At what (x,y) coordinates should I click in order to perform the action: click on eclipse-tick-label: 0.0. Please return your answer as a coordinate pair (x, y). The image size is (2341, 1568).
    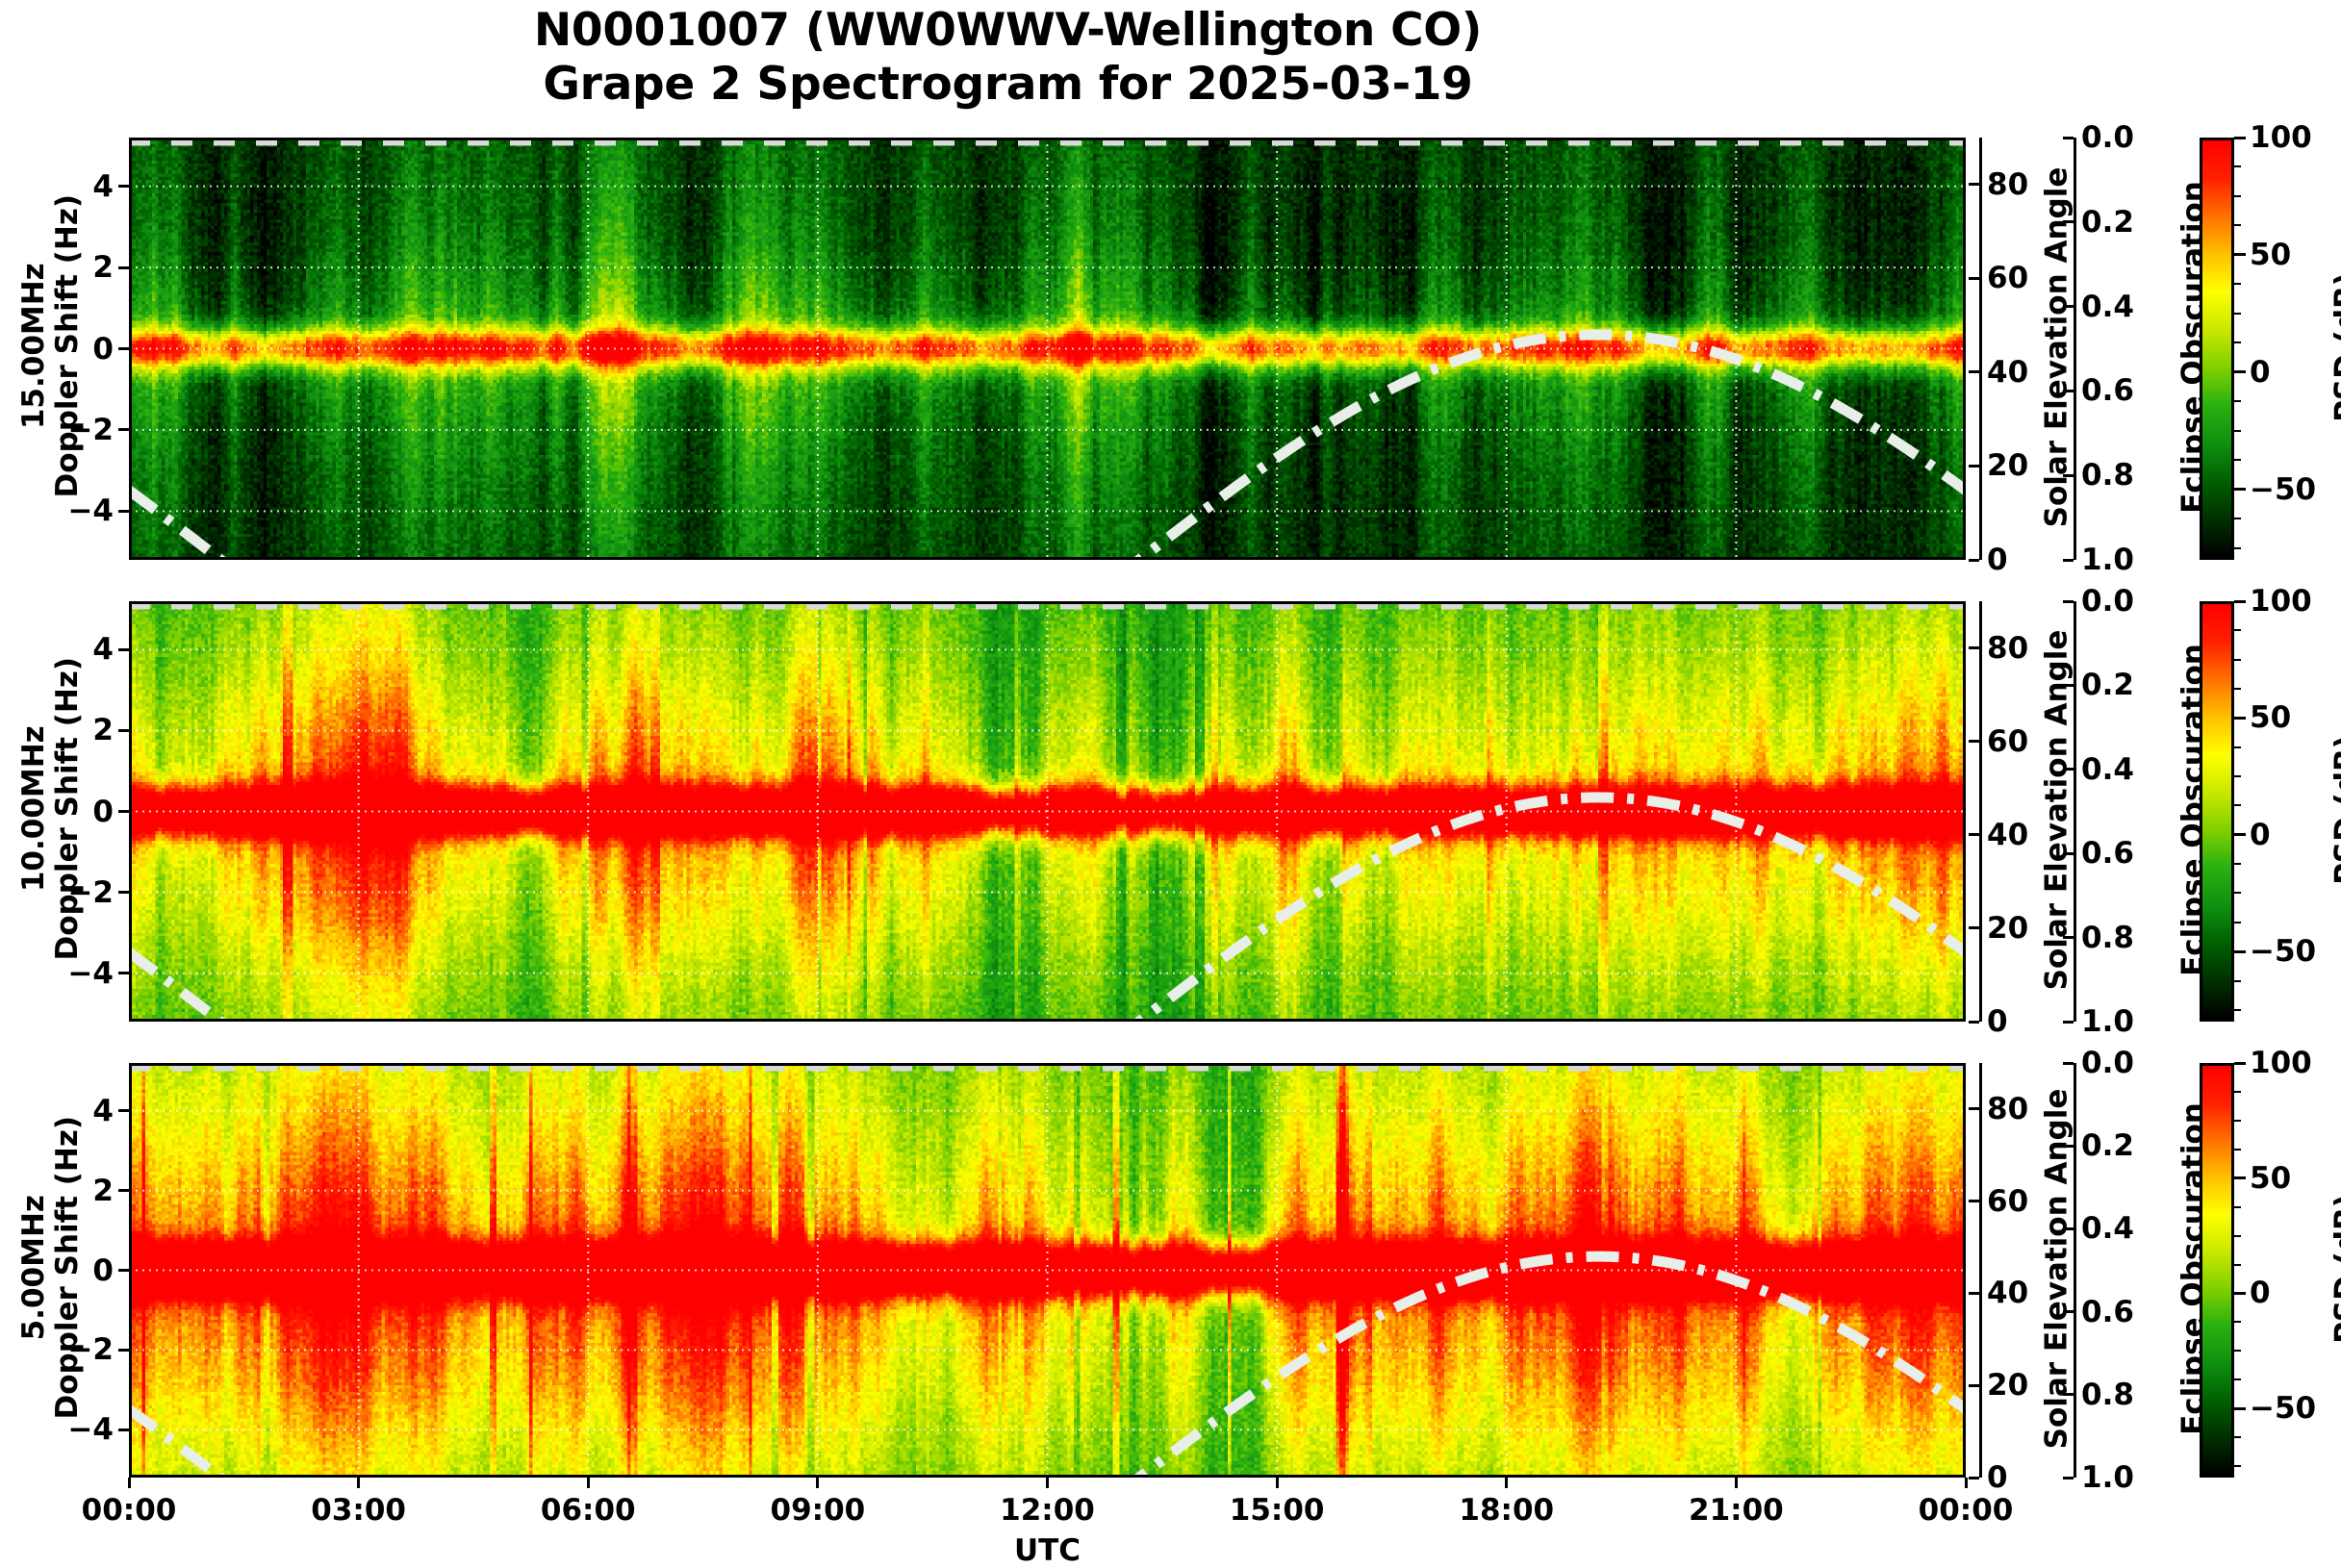
    Looking at the image, I should click on (2107, 601).